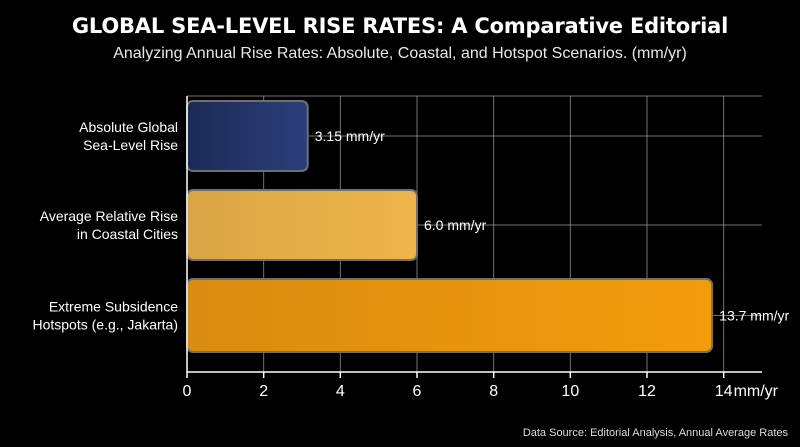 The height and width of the screenshot is (447, 800). What do you see at coordinates (570, 391) in the screenshot?
I see `x-tick-label: 10` at bounding box center [570, 391].